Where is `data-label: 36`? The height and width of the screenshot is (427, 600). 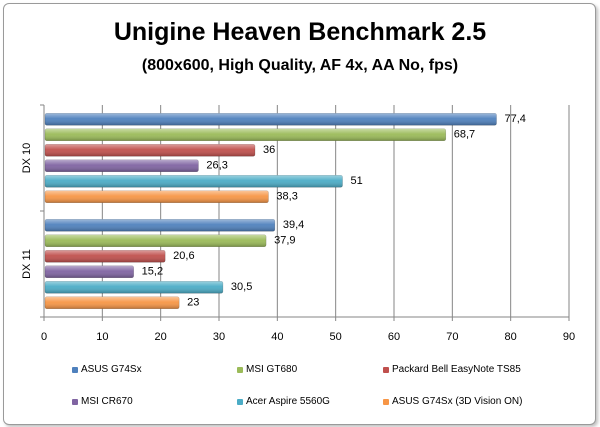
data-label: 36 is located at coordinates (269, 150).